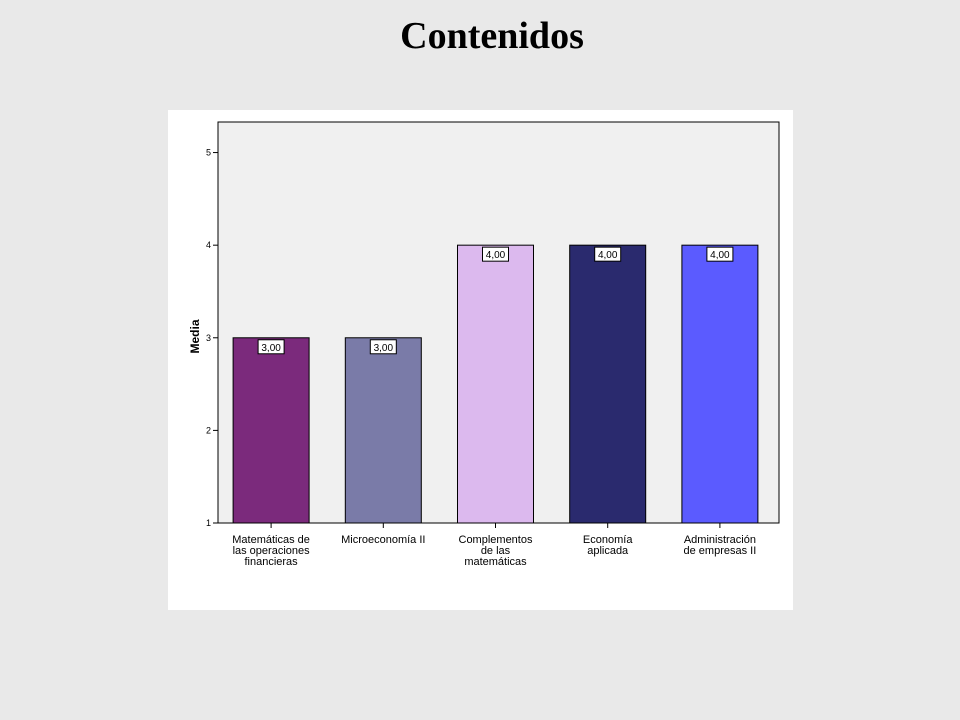 The height and width of the screenshot is (720, 960). What do you see at coordinates (208, 245) in the screenshot?
I see `y-tick-label: 4` at bounding box center [208, 245].